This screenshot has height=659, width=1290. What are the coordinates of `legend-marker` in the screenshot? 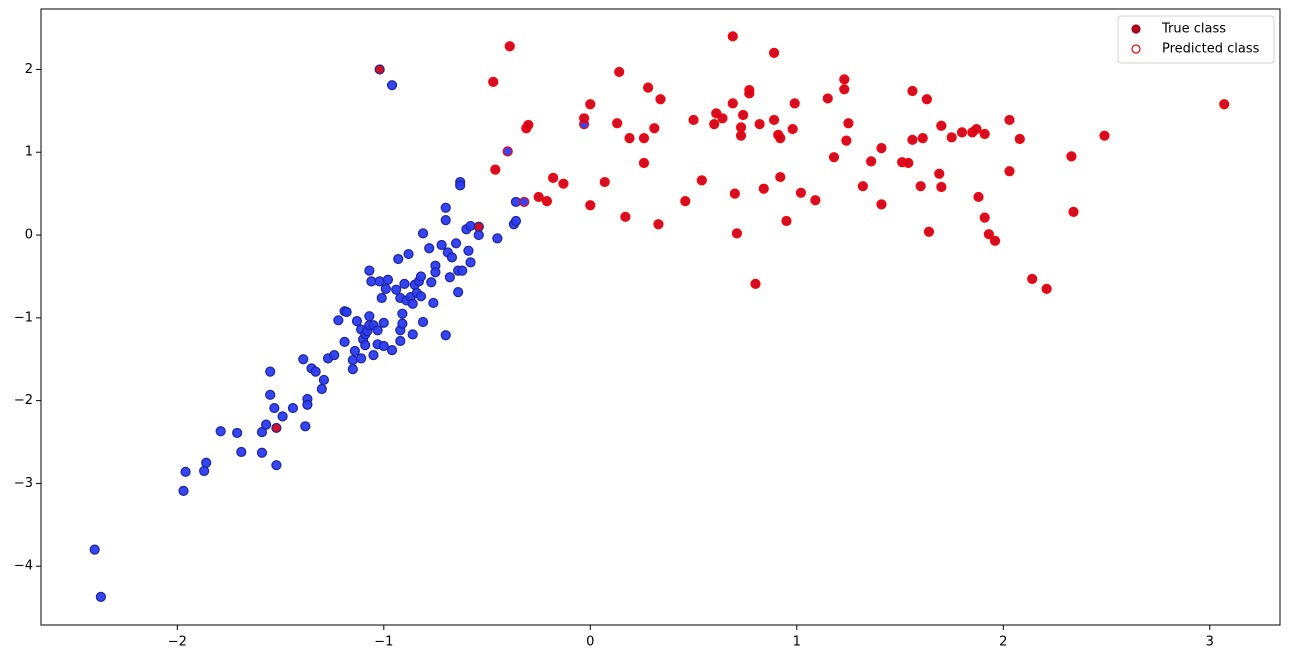 It's located at (1136, 49).